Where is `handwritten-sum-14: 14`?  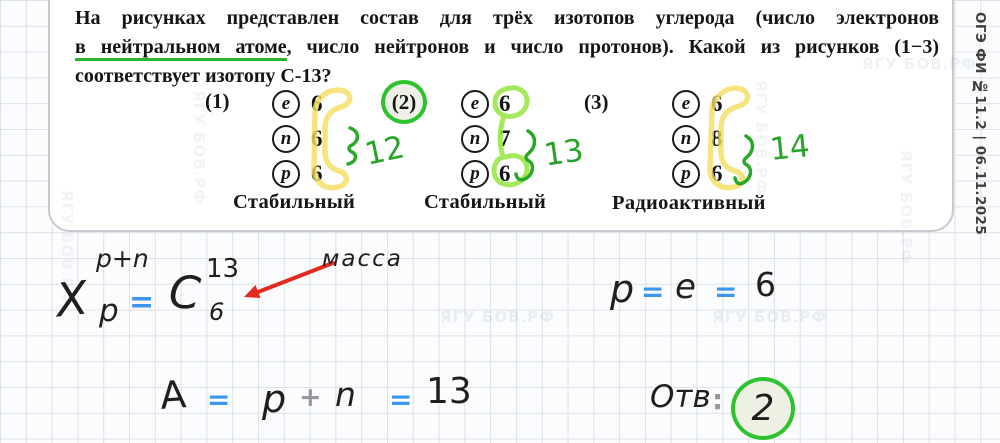
handwritten-sum-14: 14 is located at coordinates (790, 148).